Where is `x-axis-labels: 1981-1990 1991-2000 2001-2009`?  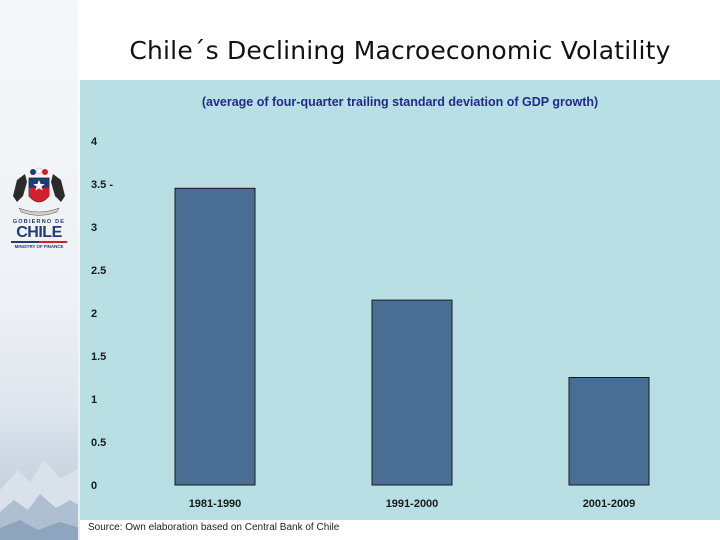
x-axis-labels: 1981-1990 1991-2000 2001-2009 is located at coordinates (412, 504).